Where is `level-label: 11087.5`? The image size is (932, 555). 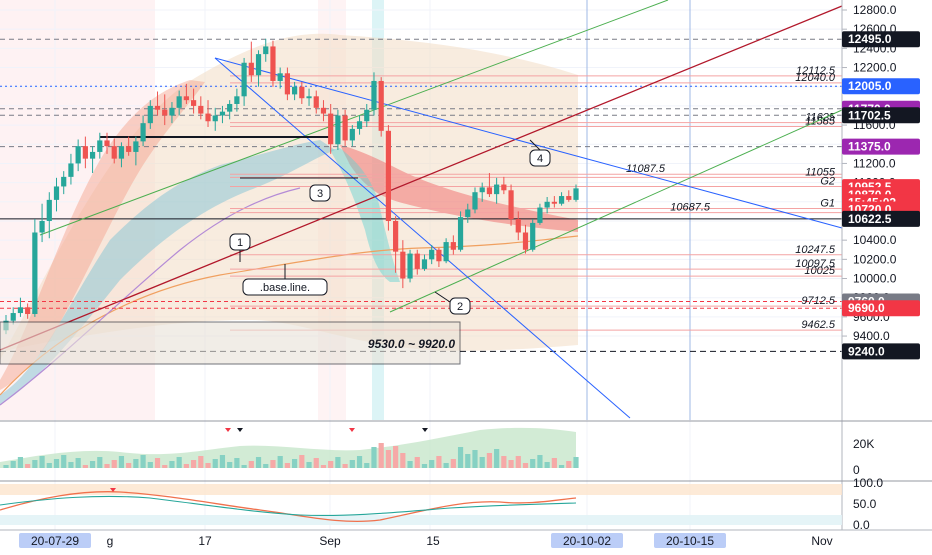
level-label: 11087.5 is located at coordinates (646, 169).